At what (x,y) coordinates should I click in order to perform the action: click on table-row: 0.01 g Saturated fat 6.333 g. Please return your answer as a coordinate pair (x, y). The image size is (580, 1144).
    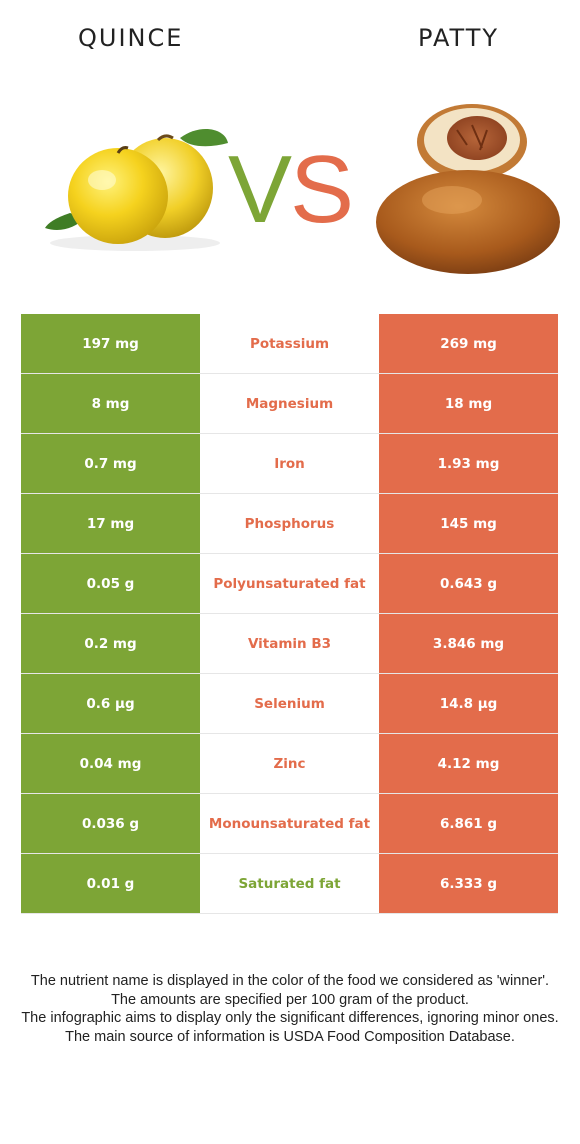
    Looking at the image, I should click on (289, 883).